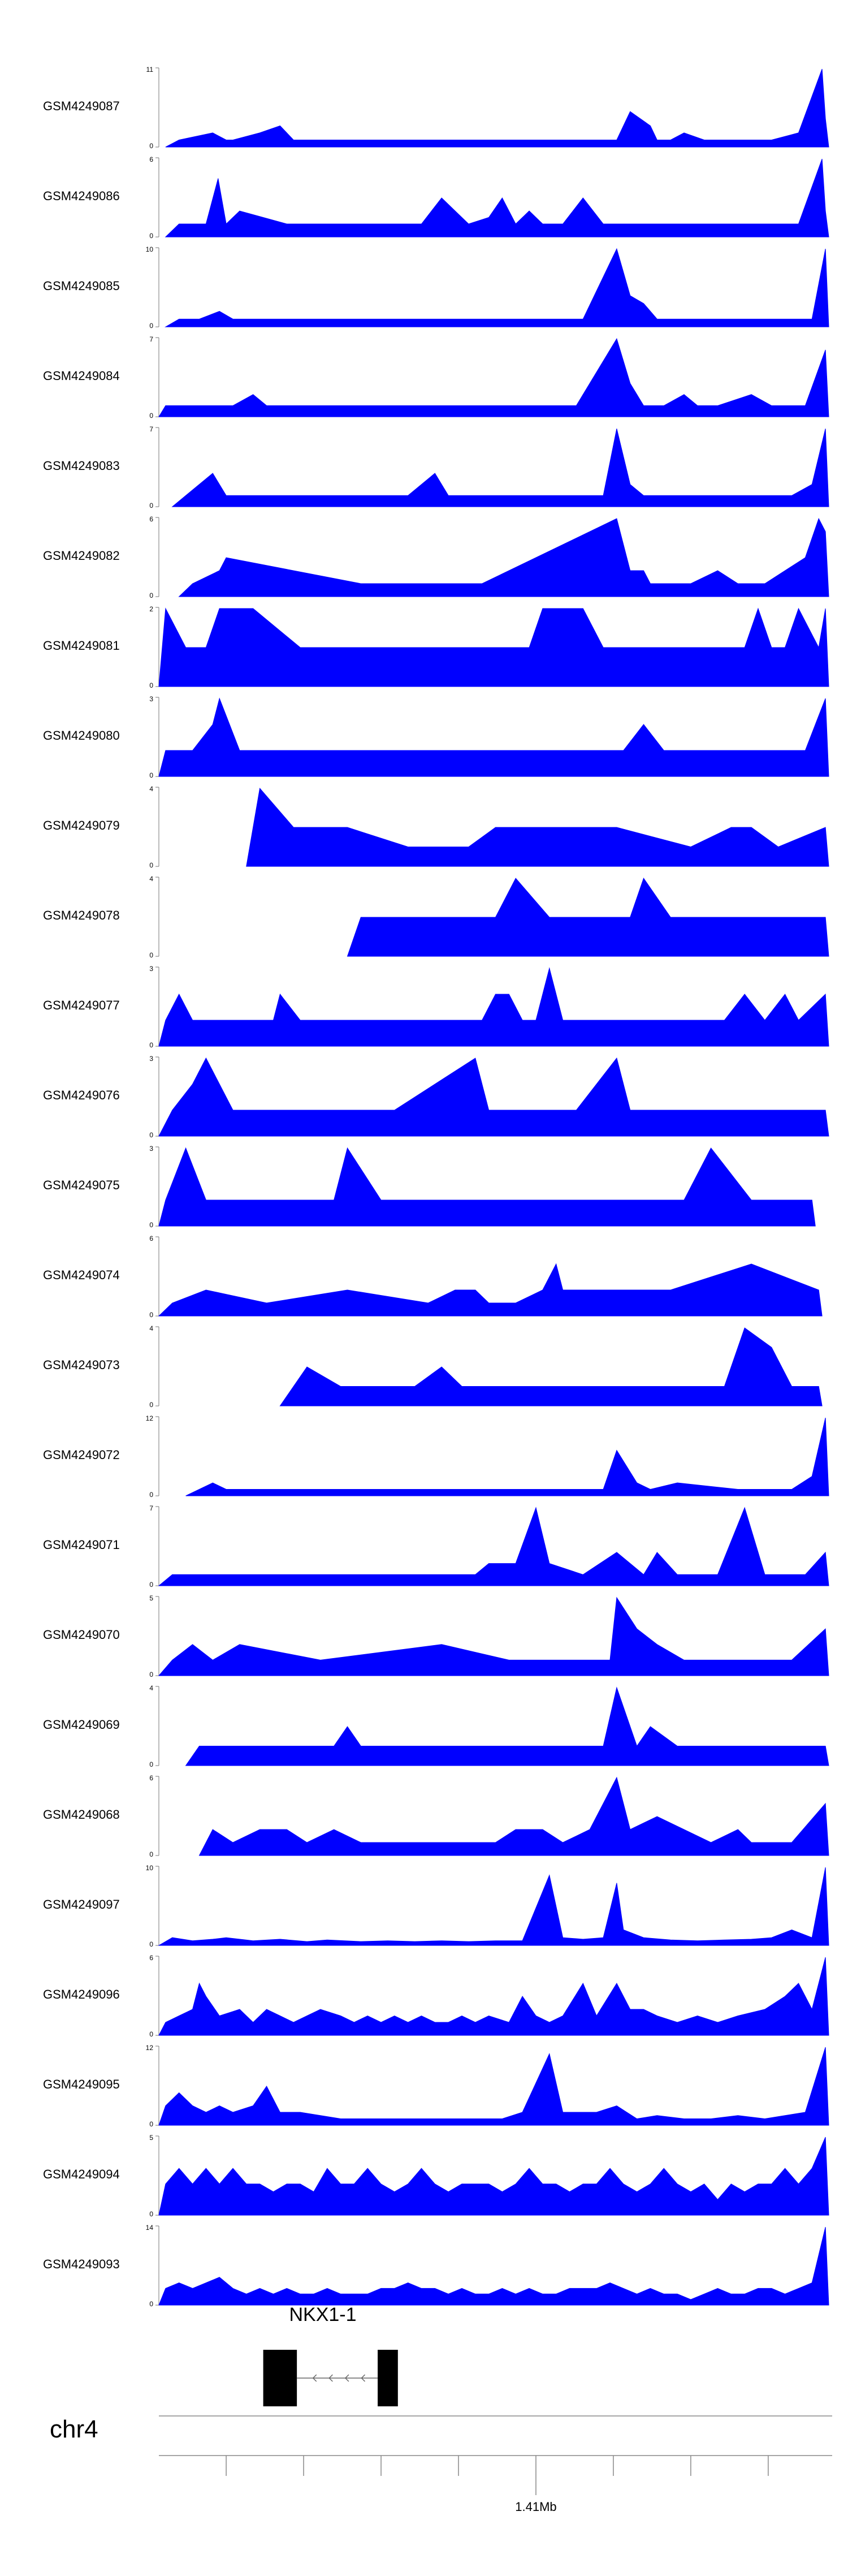  Describe the element at coordinates (82, 376) in the screenshot. I see `track-label: GSM4249084` at that location.